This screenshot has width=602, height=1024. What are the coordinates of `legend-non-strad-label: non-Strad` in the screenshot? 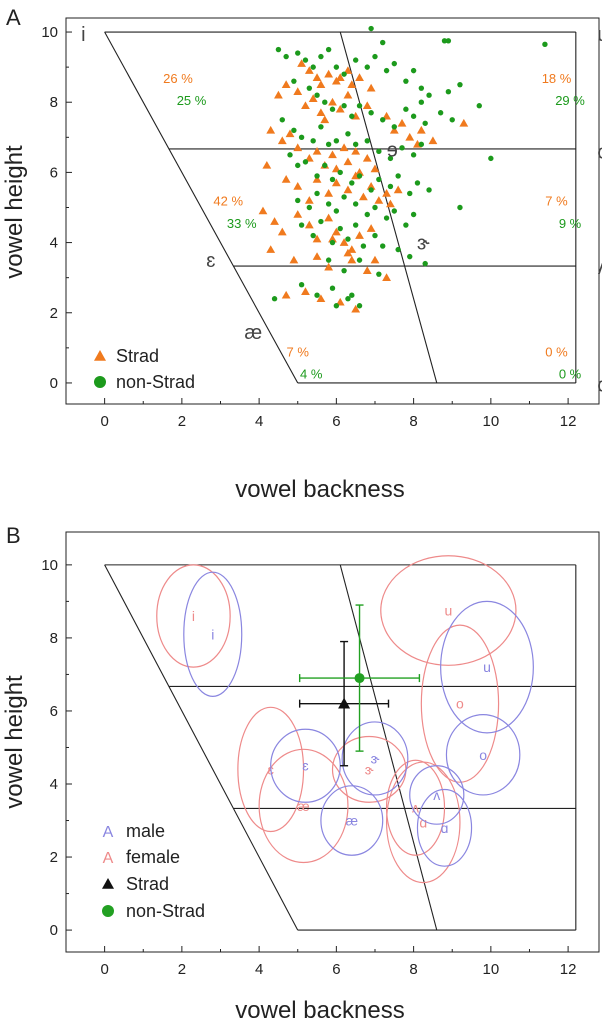 It's located at (155, 382).